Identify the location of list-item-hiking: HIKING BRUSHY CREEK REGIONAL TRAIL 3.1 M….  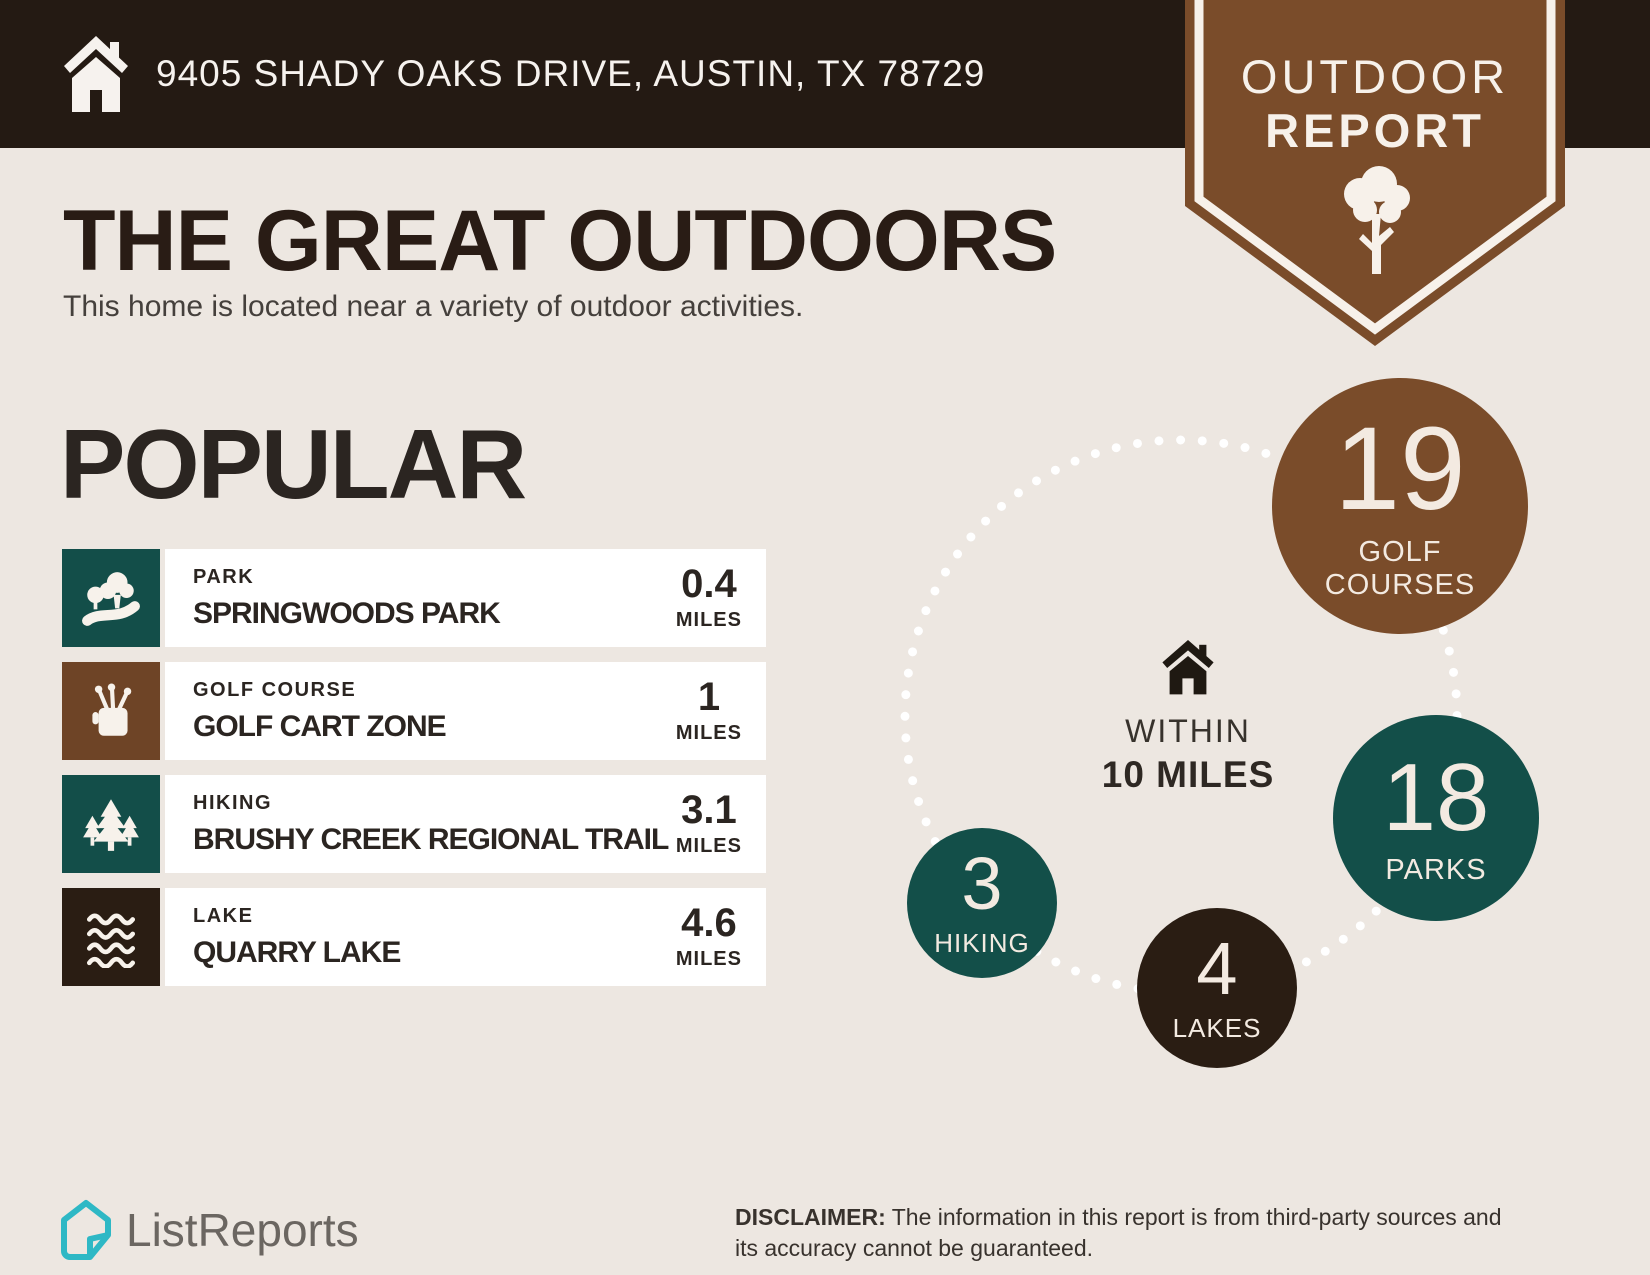
(414, 824).